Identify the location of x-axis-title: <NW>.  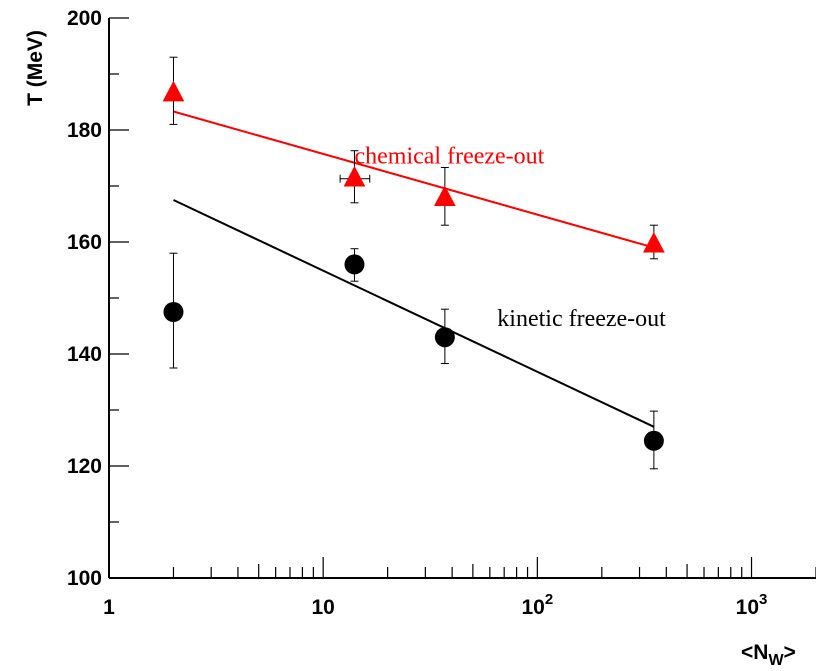
(768, 655).